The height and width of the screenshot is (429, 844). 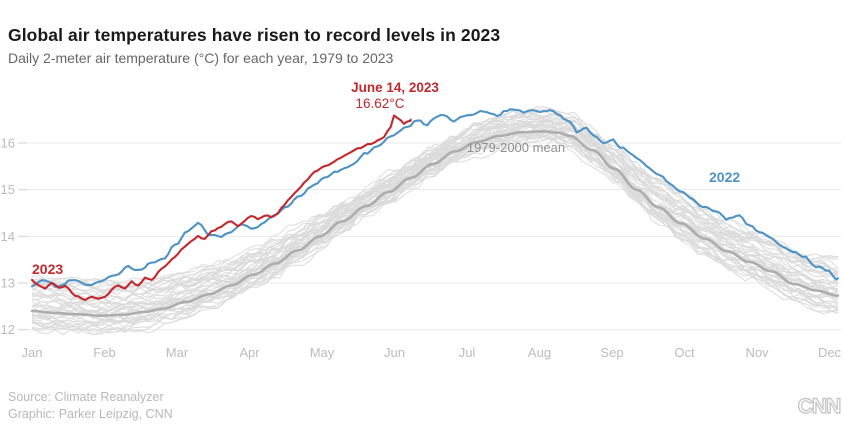 What do you see at coordinates (757, 352) in the screenshot?
I see `x-tick-label: Nov` at bounding box center [757, 352].